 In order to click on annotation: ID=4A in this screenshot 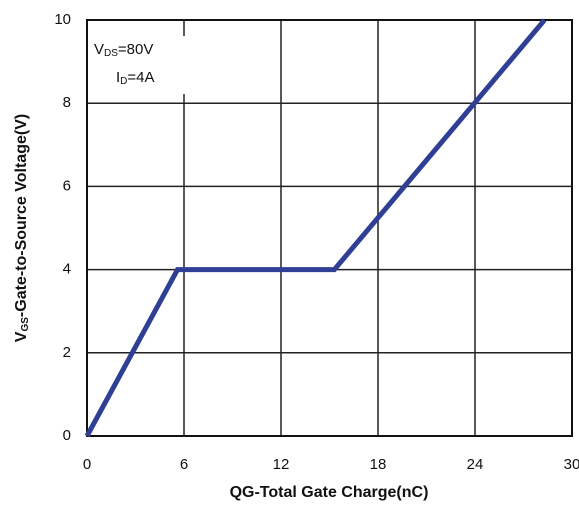, I will do `click(135, 78)`.